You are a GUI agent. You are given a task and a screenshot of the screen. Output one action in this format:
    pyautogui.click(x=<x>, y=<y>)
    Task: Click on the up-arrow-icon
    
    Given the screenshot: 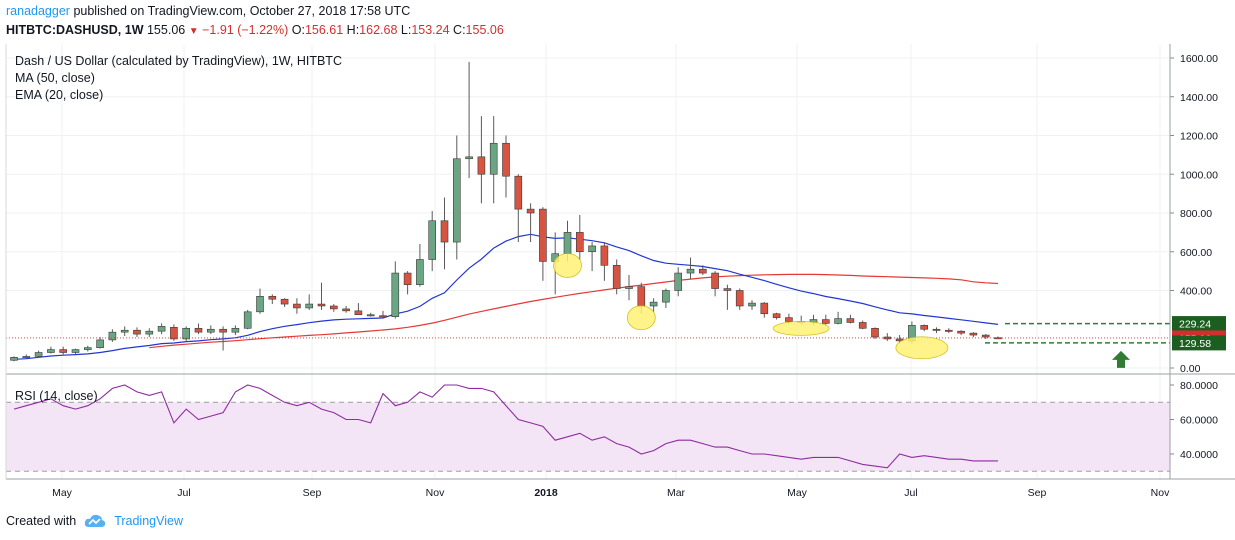 What is the action you would take?
    pyautogui.click(x=1121, y=359)
    